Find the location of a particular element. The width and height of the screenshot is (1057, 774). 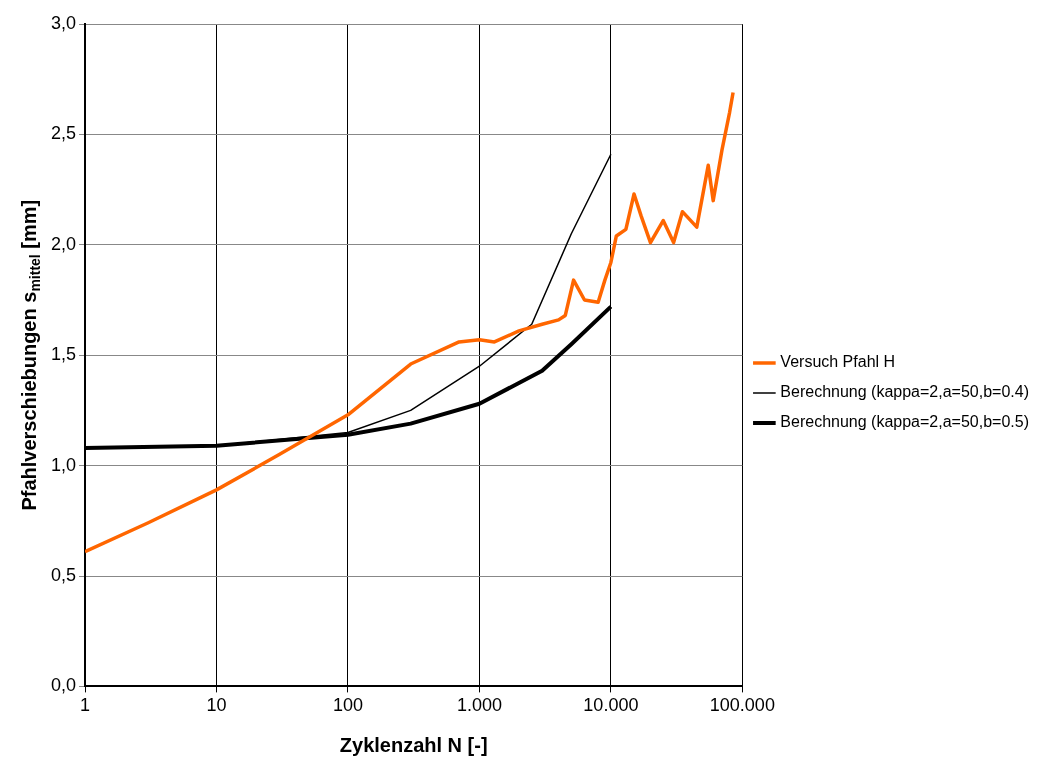

x-tick-label: 100 is located at coordinates (347, 705).